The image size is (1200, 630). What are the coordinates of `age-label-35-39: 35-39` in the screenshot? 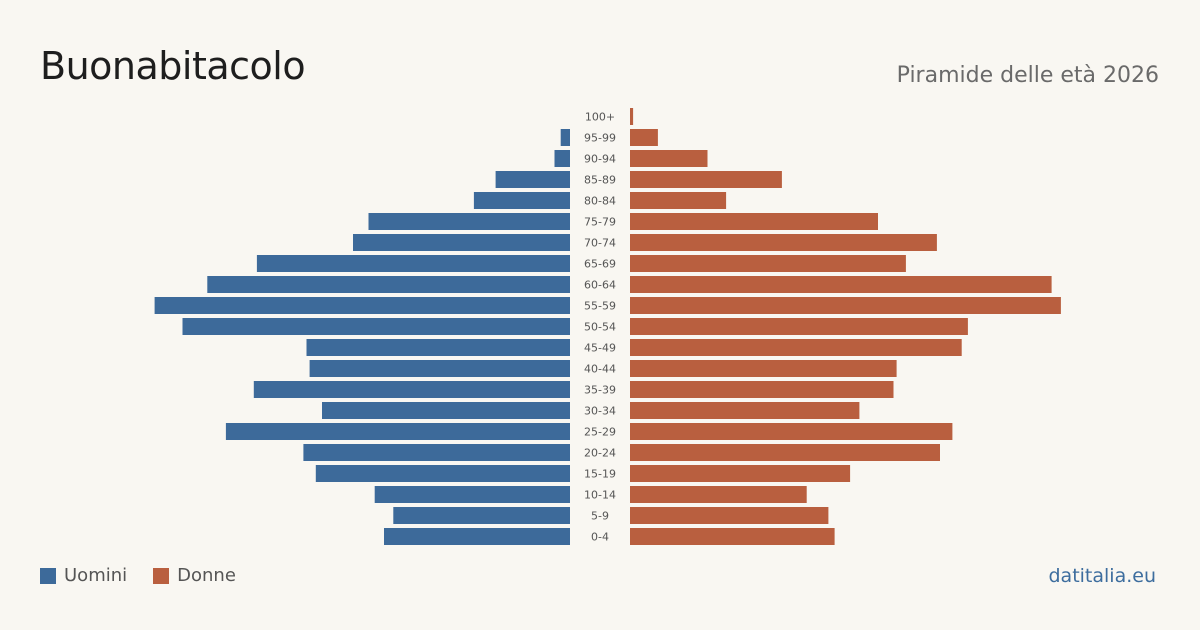 It's located at (600, 390).